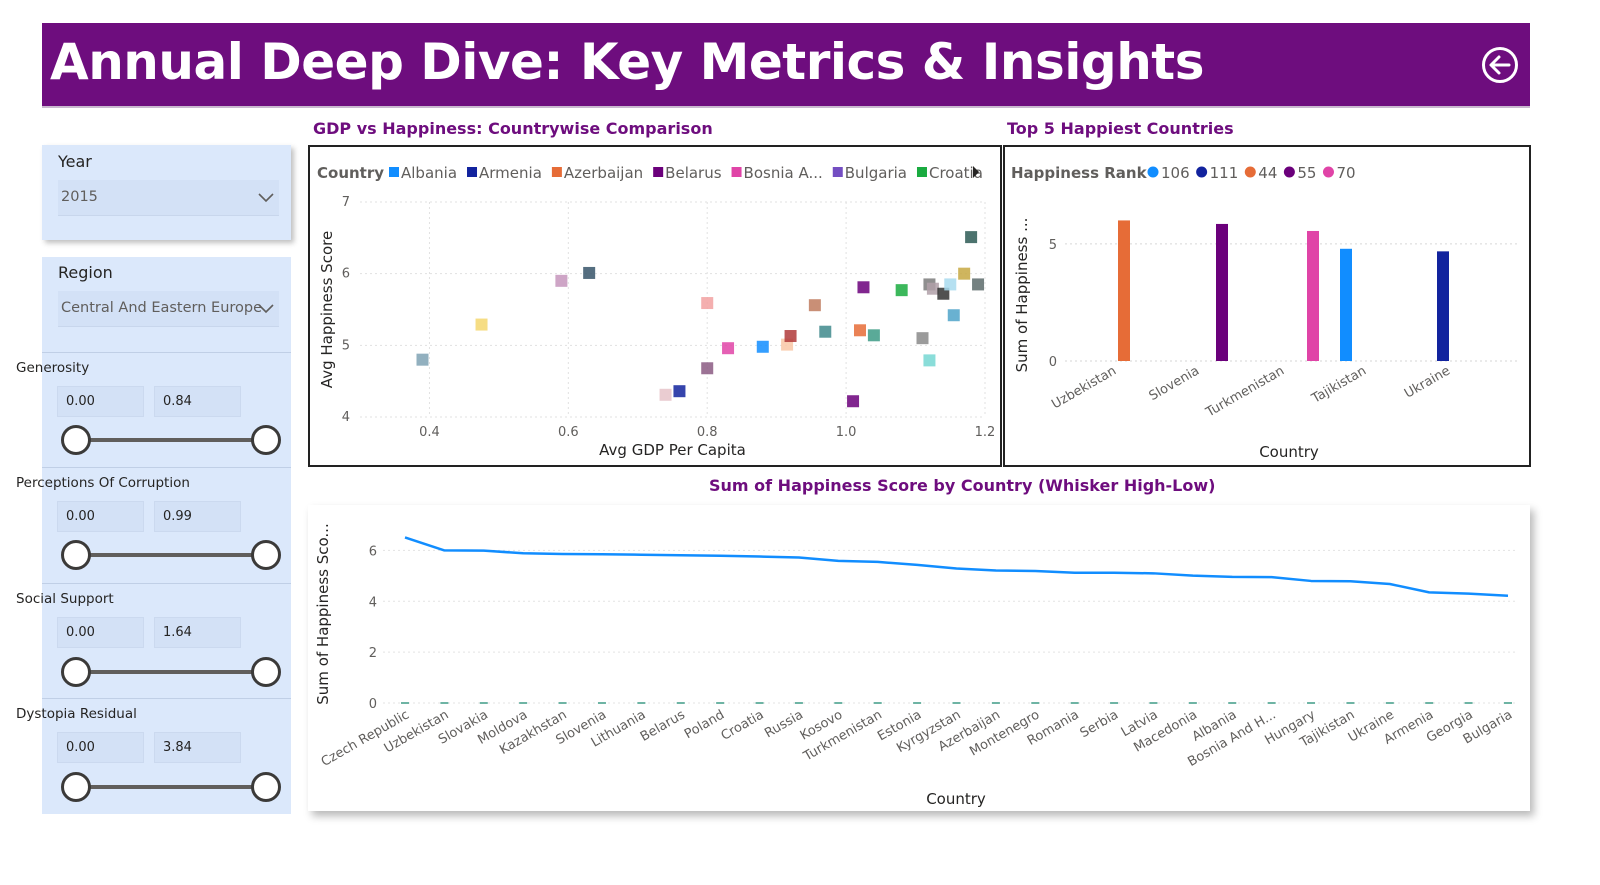  I want to click on dystopia-max-input: 3.84, so click(197, 747).